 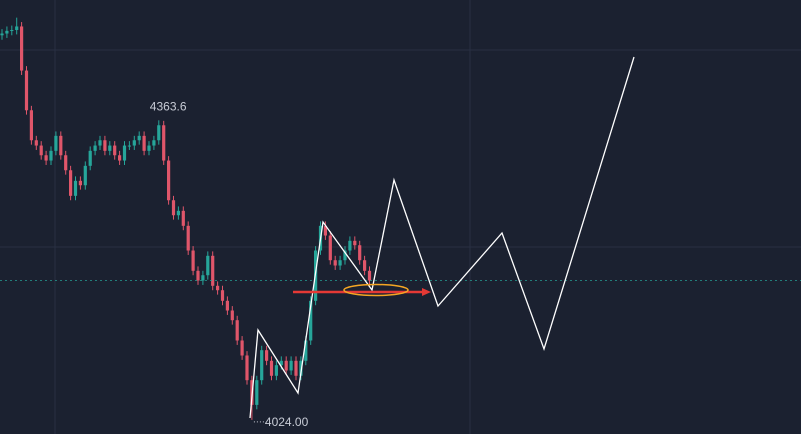 I want to click on low-label: 4024.00, so click(x=287, y=422).